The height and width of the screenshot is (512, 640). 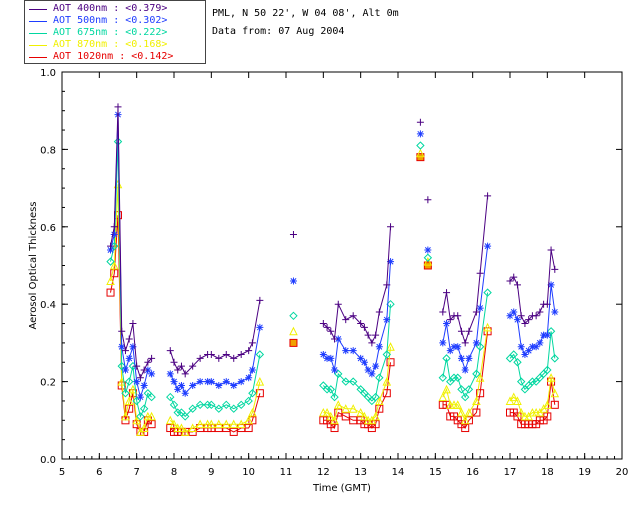 I want to click on legend-item-1020nm: AOT 1020nm : <0.142>, so click(x=115, y=57).